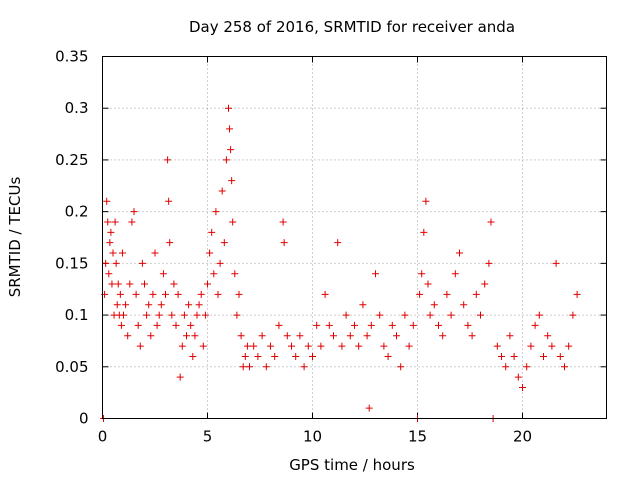 The image size is (640, 480). I want to click on y-tick-label: 0.25, so click(71, 160).